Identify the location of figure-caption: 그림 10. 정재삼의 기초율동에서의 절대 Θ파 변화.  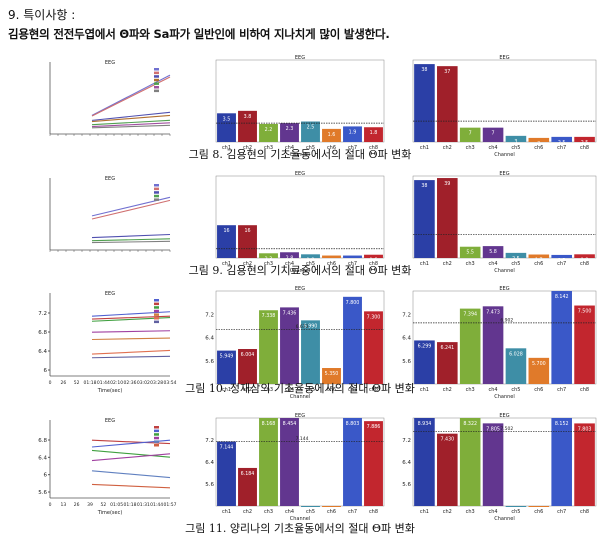
(300, 388).